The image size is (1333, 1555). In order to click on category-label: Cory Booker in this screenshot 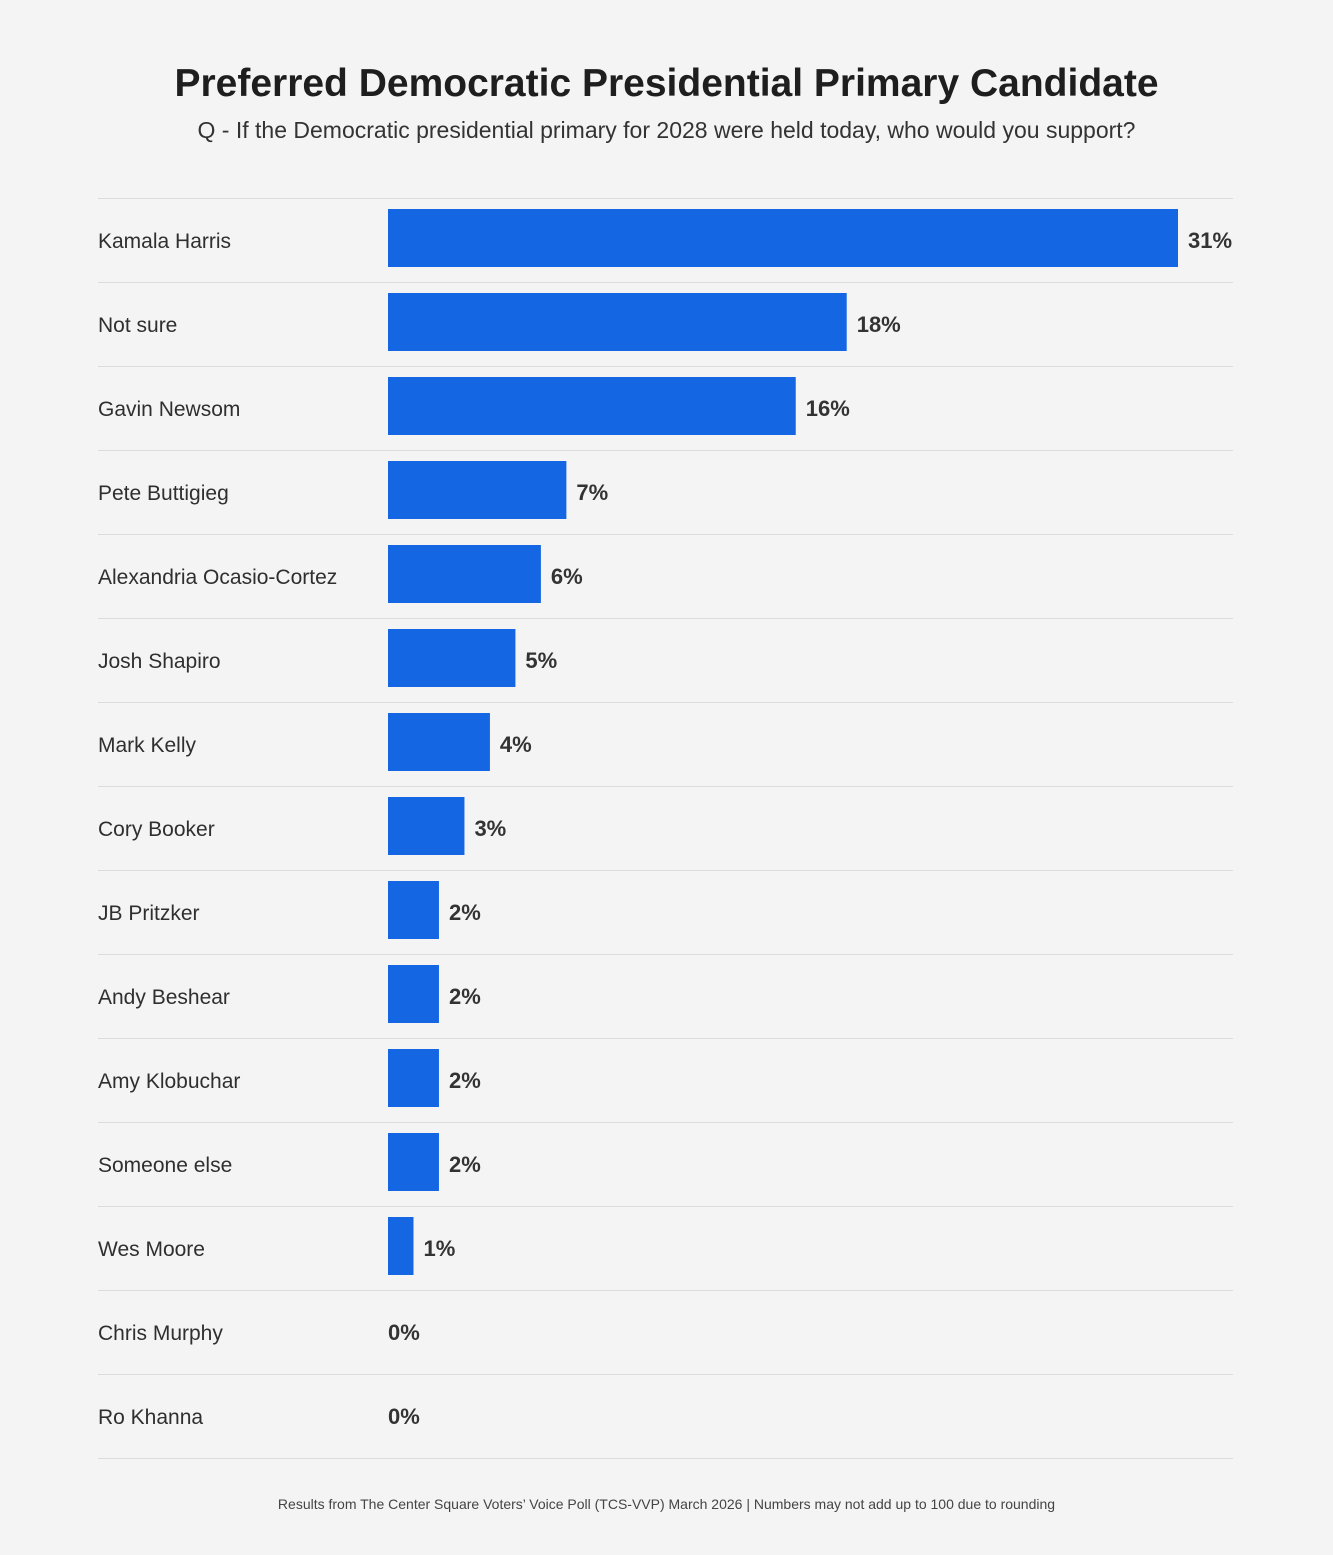, I will do `click(156, 829)`.